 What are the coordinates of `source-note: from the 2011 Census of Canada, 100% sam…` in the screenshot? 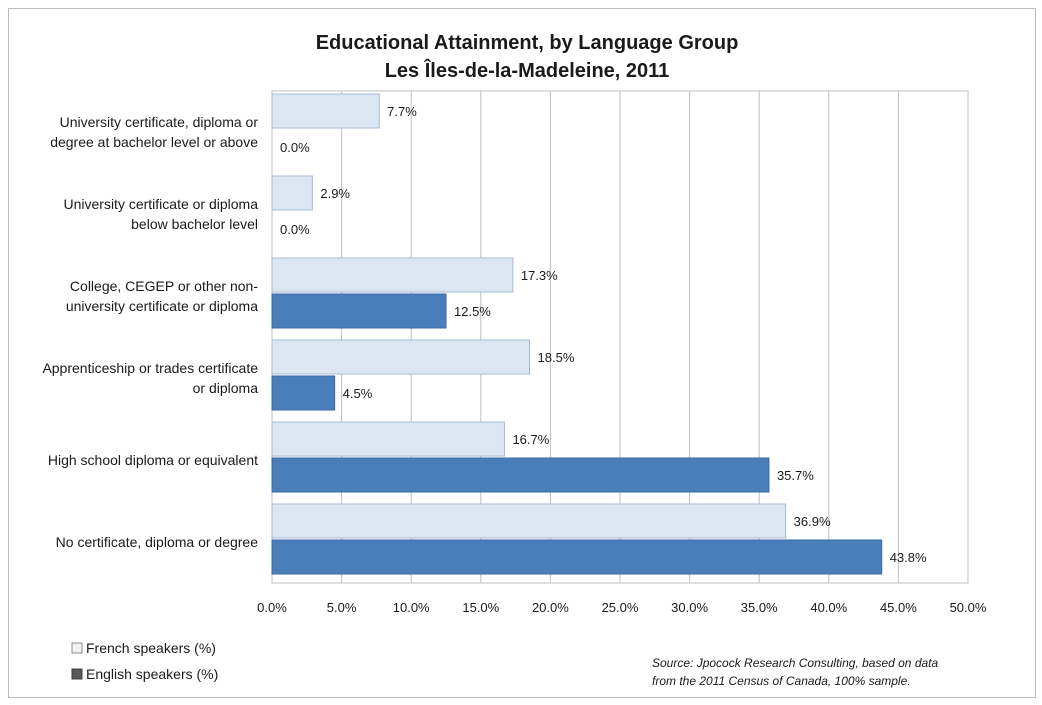 It's located at (781, 681).